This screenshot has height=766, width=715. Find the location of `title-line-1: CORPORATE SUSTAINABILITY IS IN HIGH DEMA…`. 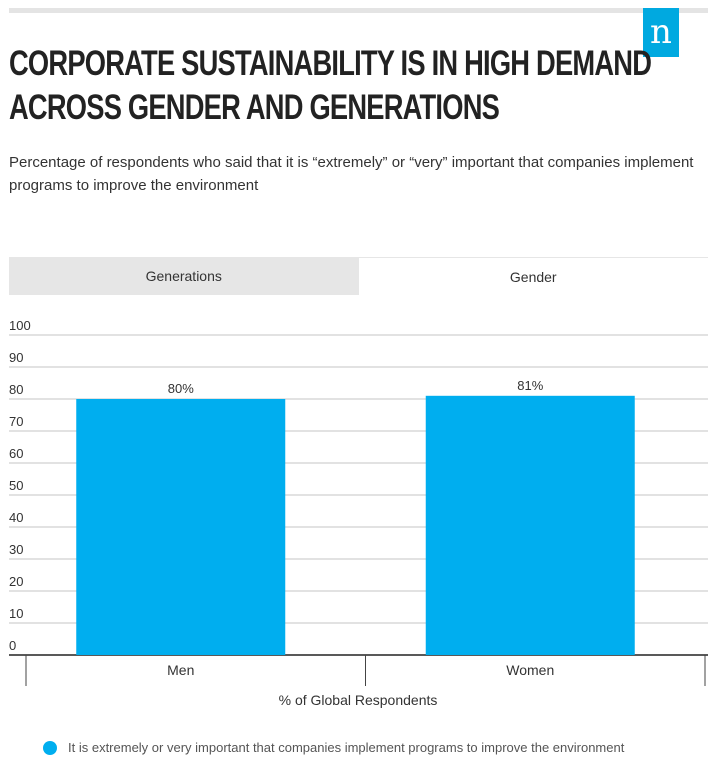

title-line-1: CORPORATE SUSTAINABILITY IS IN HIGH DEMA… is located at coordinates (330, 63).